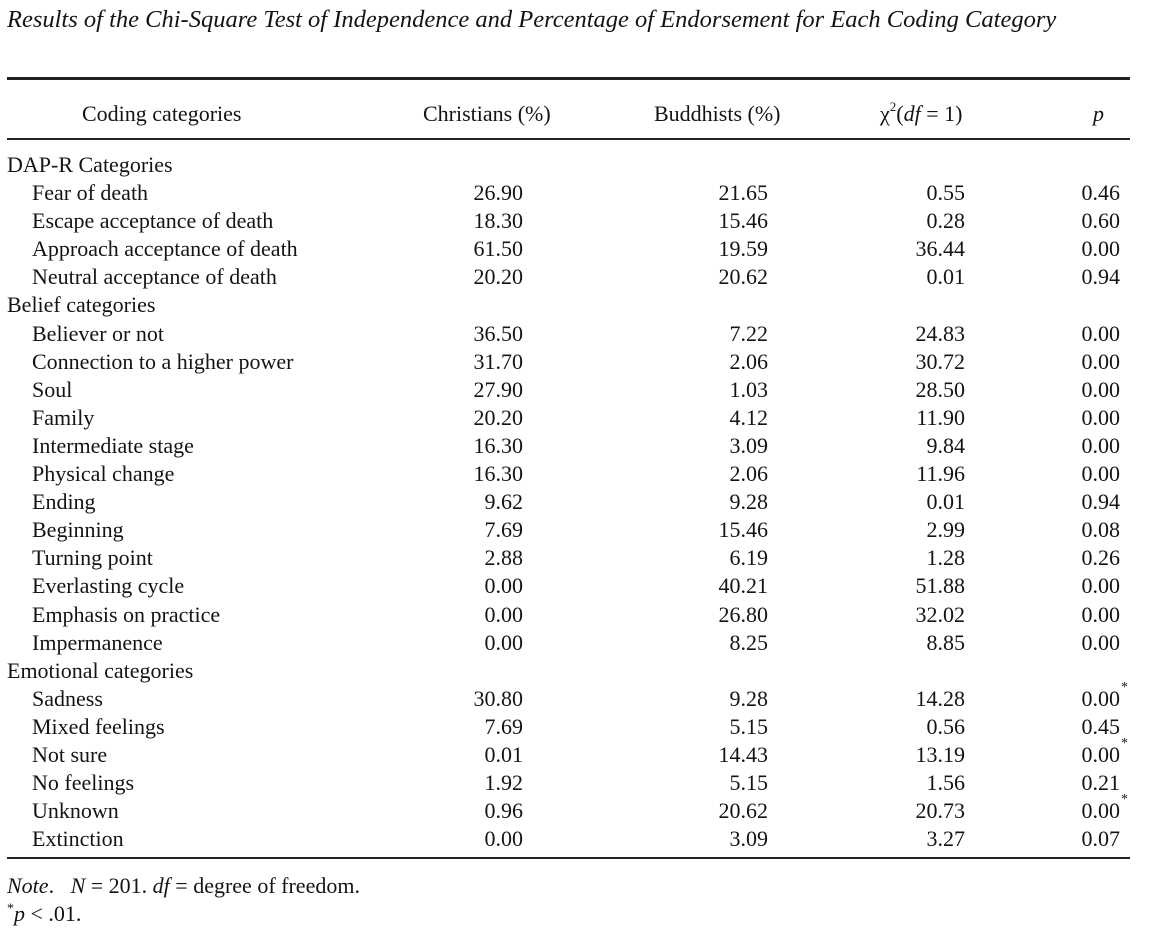 The width and height of the screenshot is (1158, 950). I want to click on note-n-text: = 201., so click(119, 885).